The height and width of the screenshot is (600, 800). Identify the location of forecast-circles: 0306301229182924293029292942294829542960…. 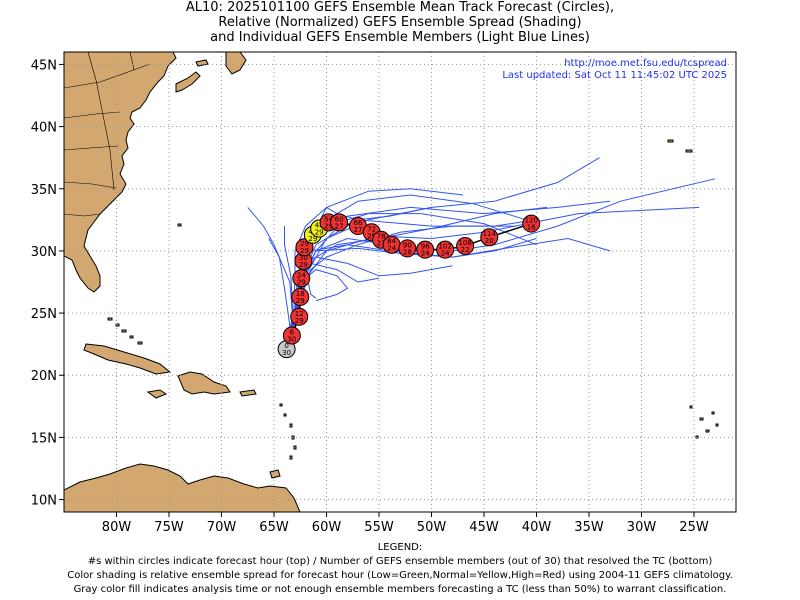
(409, 286).